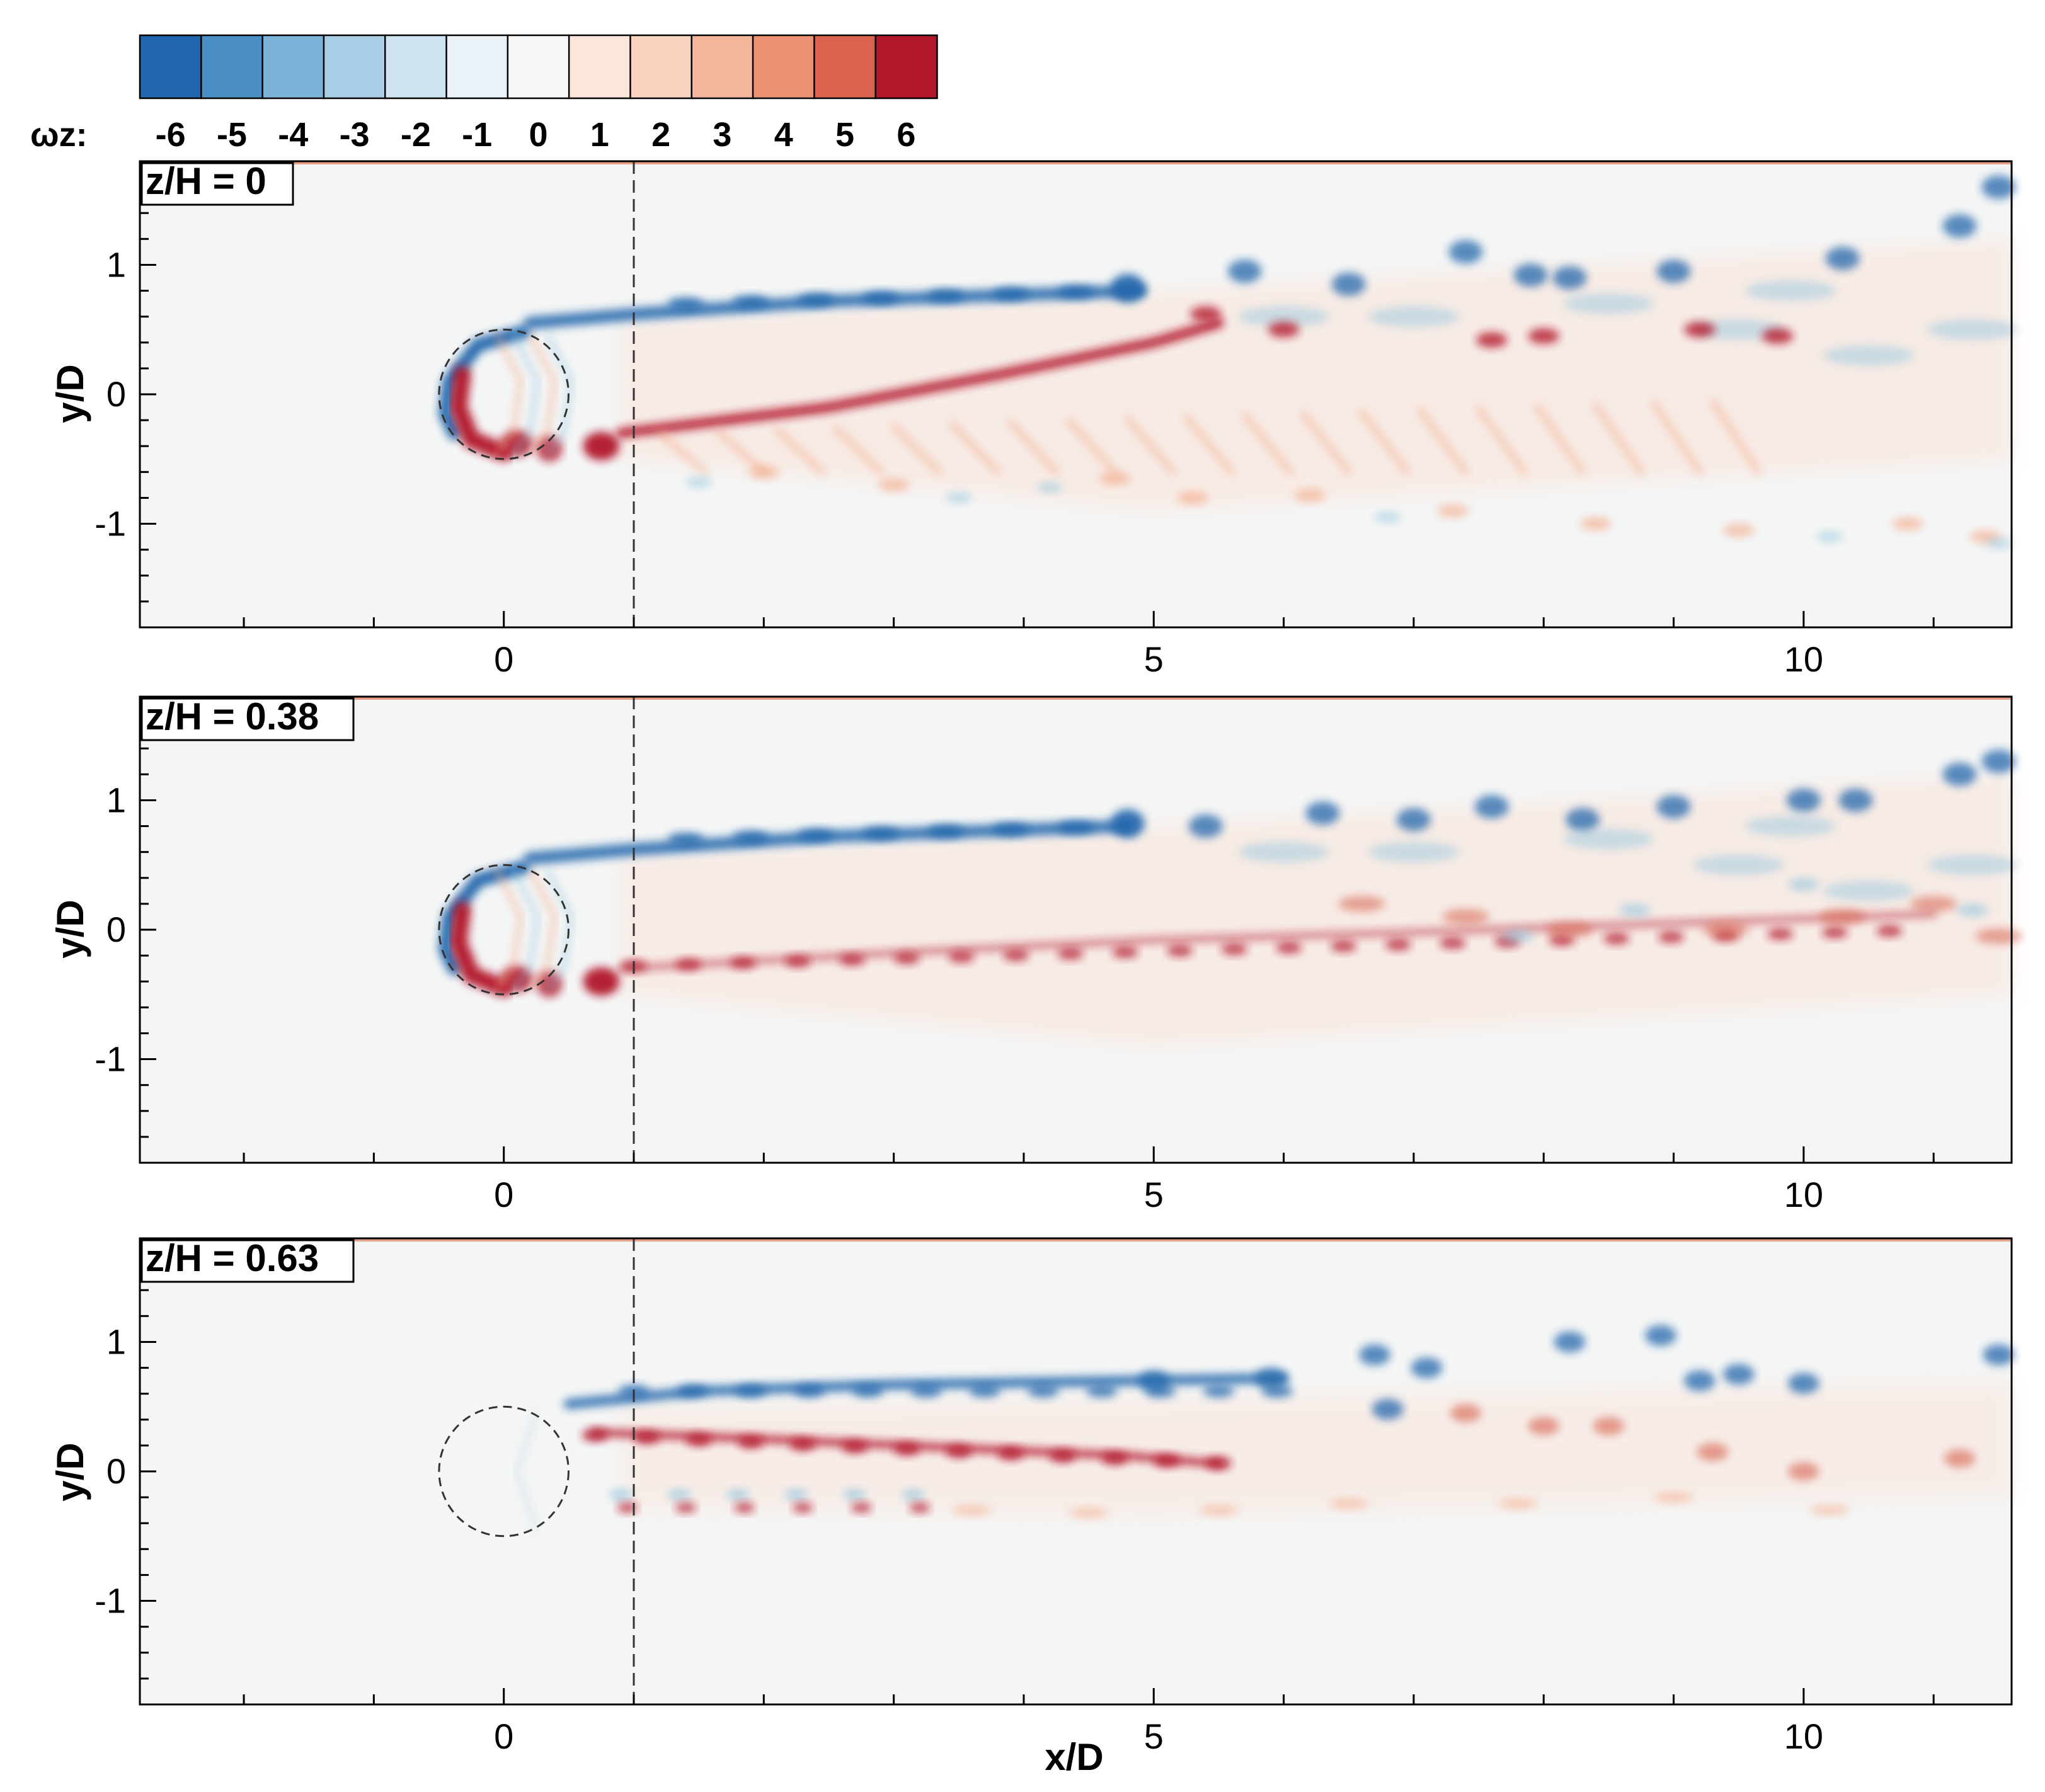 The width and height of the screenshot is (2045, 1792). Describe the element at coordinates (1803, 659) in the screenshot. I see `x-tick-label: 10` at that location.